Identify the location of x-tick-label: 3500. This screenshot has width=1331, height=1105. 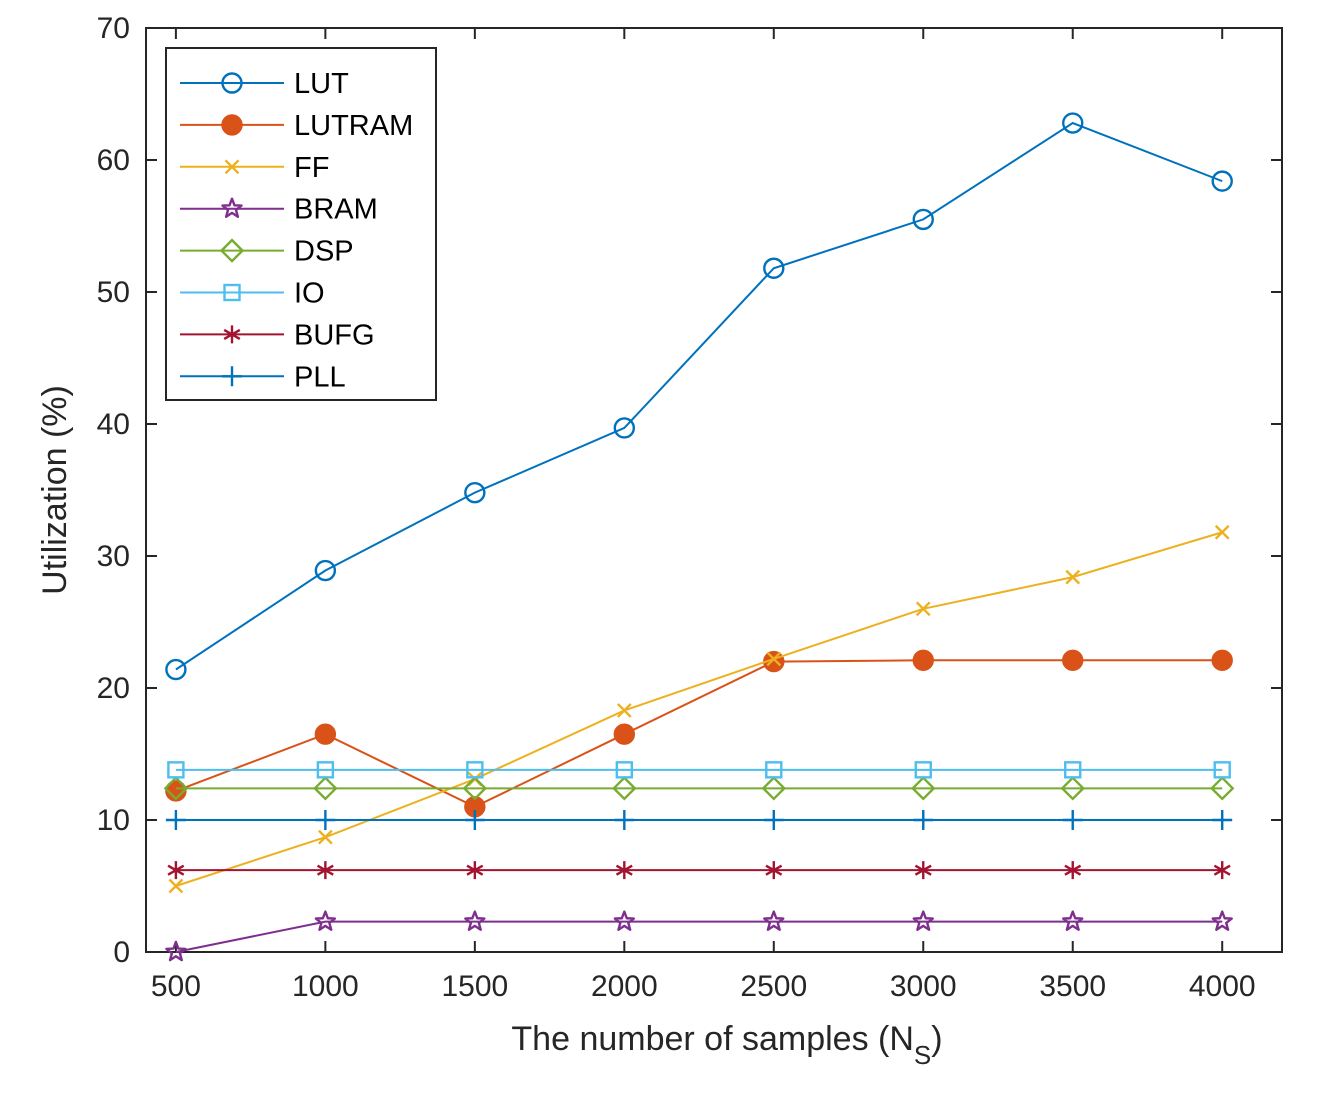
(1072, 986).